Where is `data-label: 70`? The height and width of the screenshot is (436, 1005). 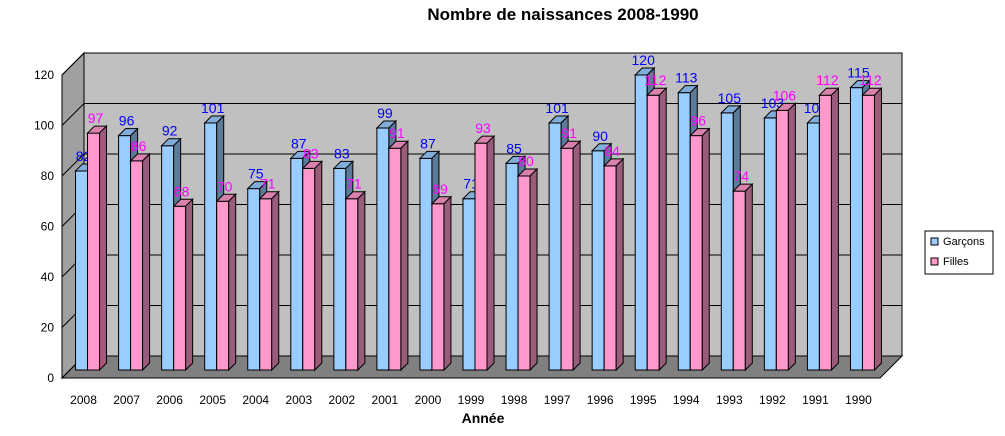
data-label: 70 is located at coordinates (225, 186).